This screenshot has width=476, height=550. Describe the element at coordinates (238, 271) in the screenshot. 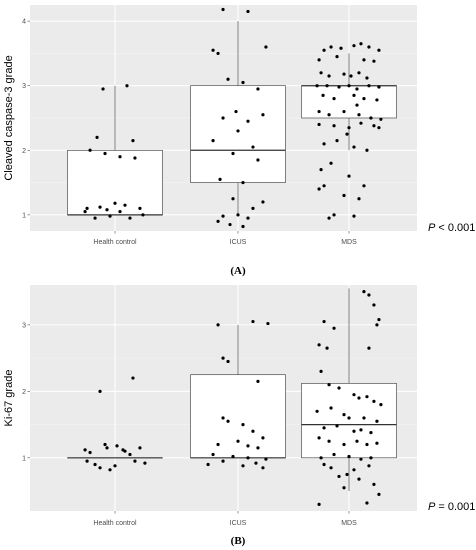

I see `panel-label: (A)` at that location.